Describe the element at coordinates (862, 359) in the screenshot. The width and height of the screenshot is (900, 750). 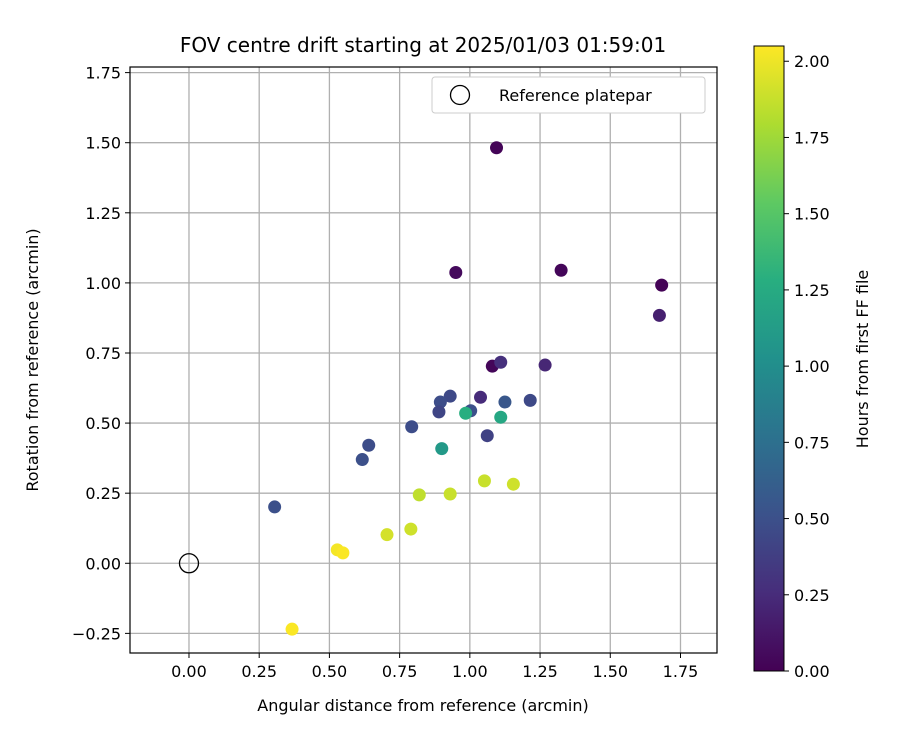
I see `colorbar-label: Hours from first FF file` at that location.